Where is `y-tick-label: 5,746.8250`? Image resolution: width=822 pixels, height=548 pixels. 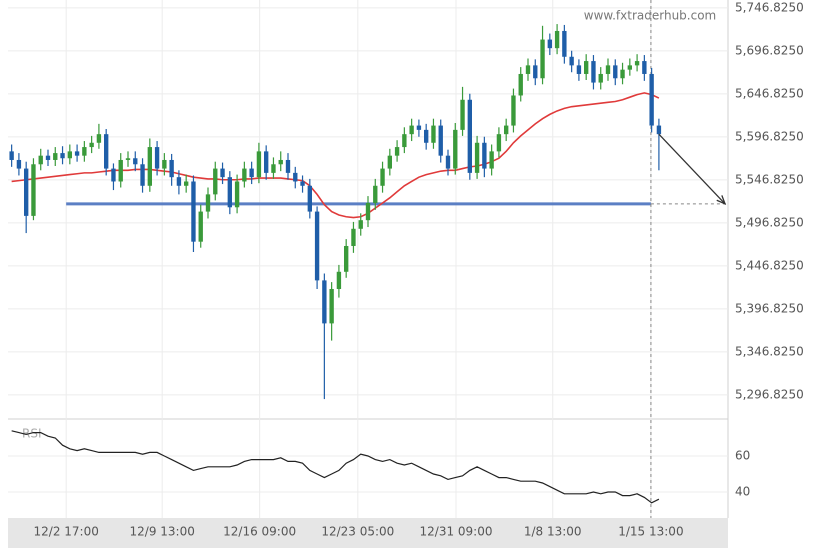 y-tick-label: 5,746.8250 is located at coordinates (769, 7).